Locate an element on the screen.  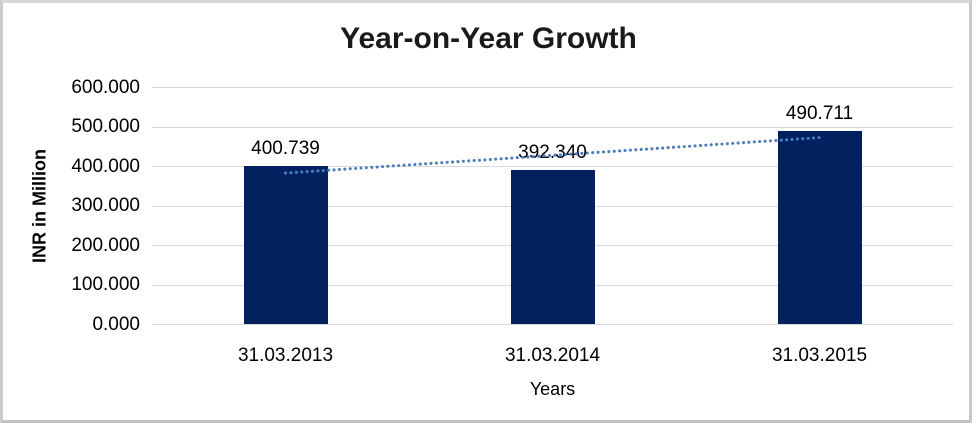
bar-value-label: 392.340 is located at coordinates (552, 152).